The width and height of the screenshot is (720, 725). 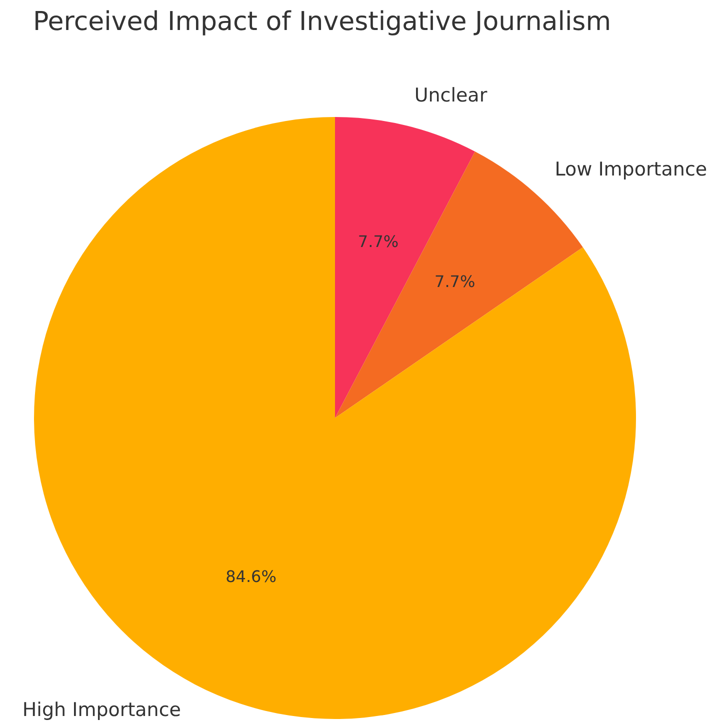 What do you see at coordinates (451, 95) in the screenshot?
I see `slice-label: Unclear` at bounding box center [451, 95].